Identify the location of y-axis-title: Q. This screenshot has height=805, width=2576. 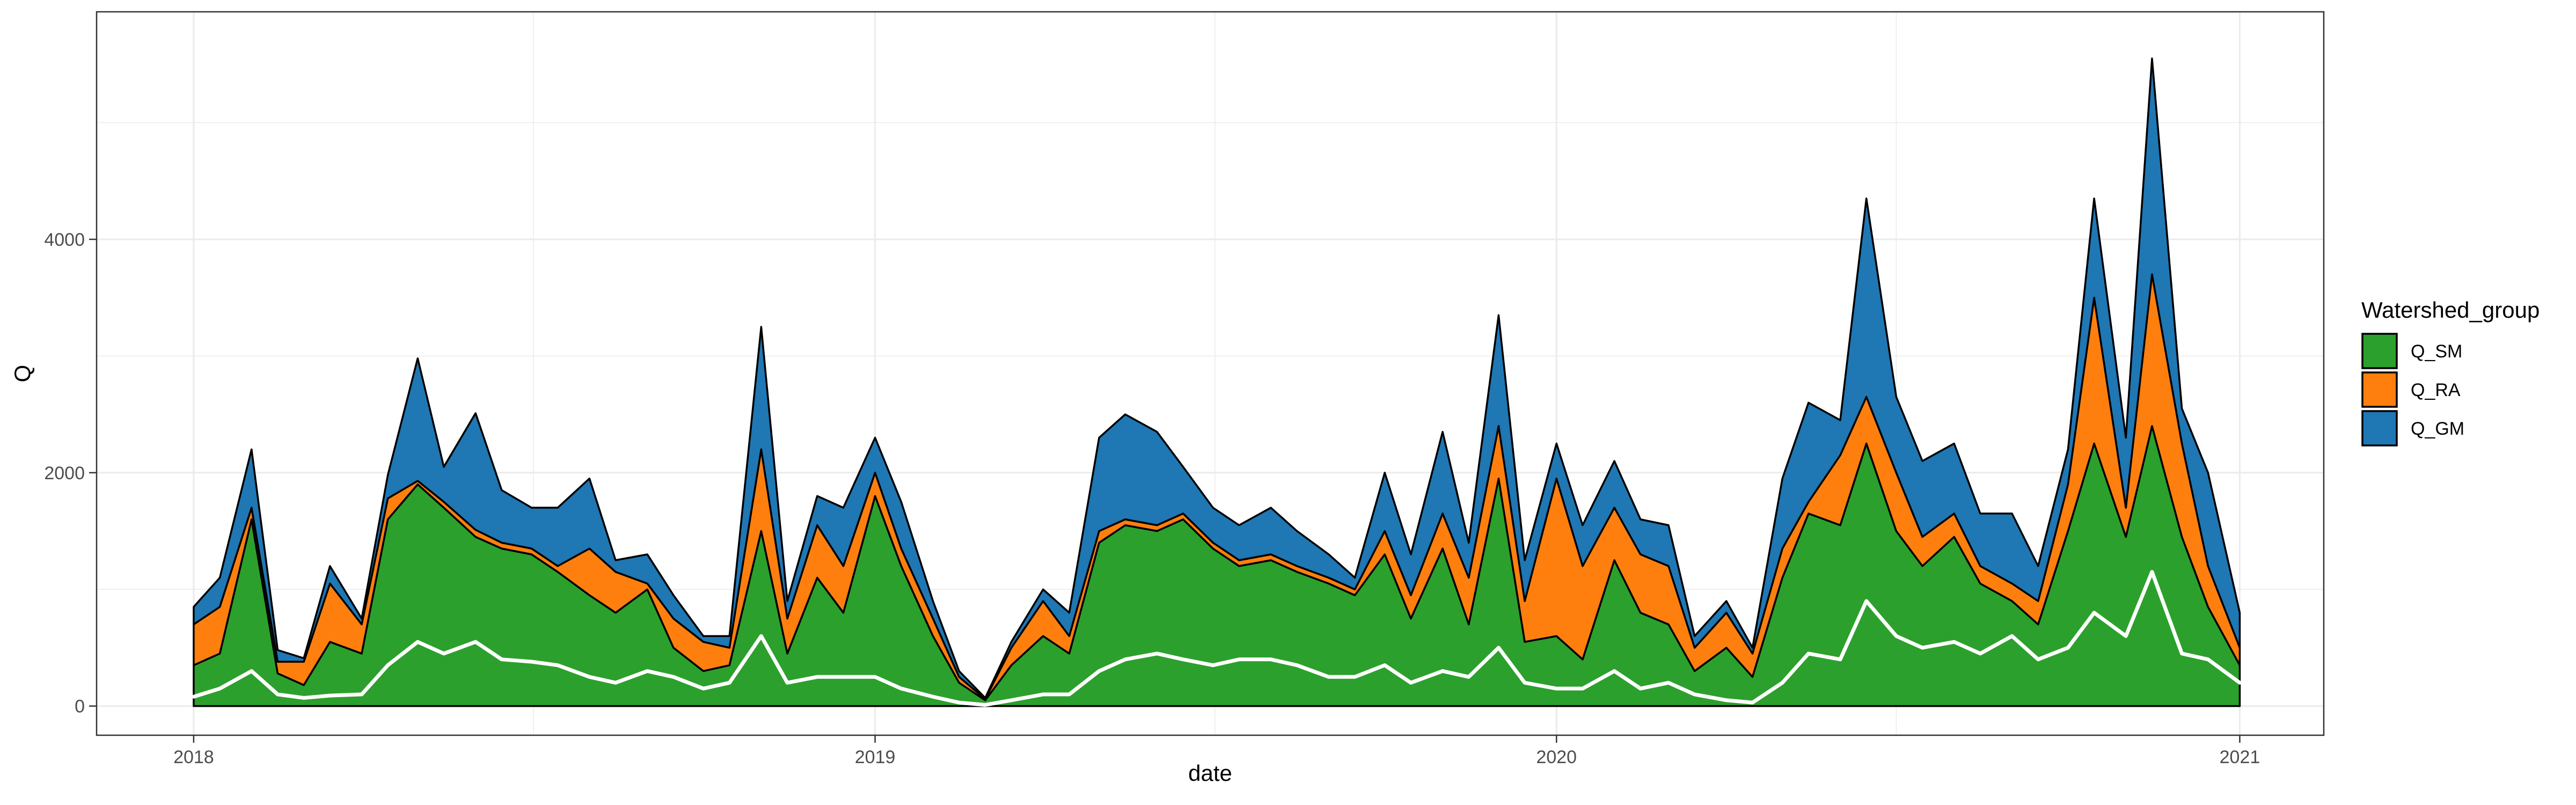
(22, 374).